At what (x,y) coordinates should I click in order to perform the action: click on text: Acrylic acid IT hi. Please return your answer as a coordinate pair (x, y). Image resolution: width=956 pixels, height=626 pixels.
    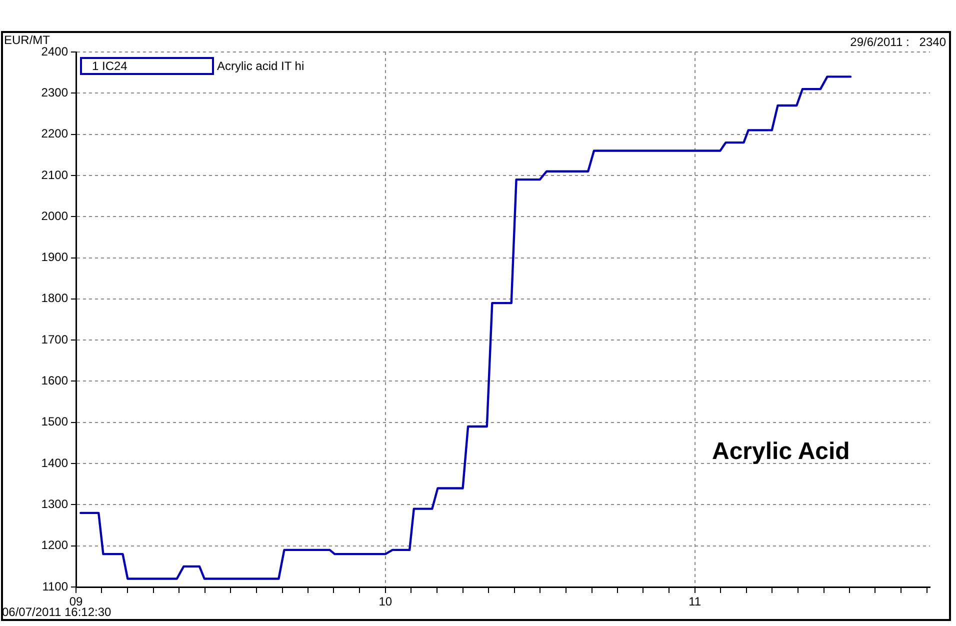
    Looking at the image, I should click on (260, 66).